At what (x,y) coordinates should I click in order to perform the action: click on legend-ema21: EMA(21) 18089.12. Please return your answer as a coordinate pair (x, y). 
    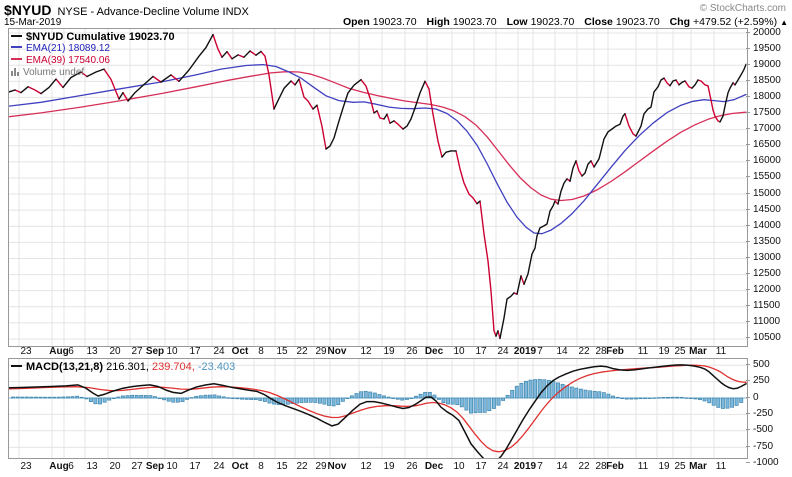
    Looking at the image, I should click on (93, 49).